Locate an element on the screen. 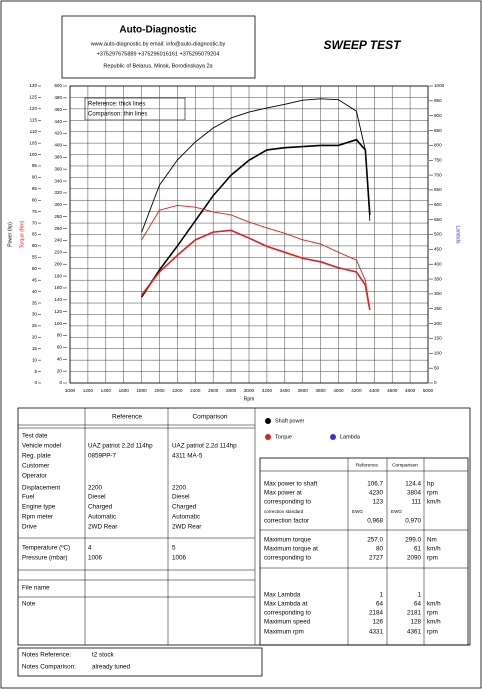 This screenshot has height=689, width=482. result-value: EWG is located at coordinates (357, 511).